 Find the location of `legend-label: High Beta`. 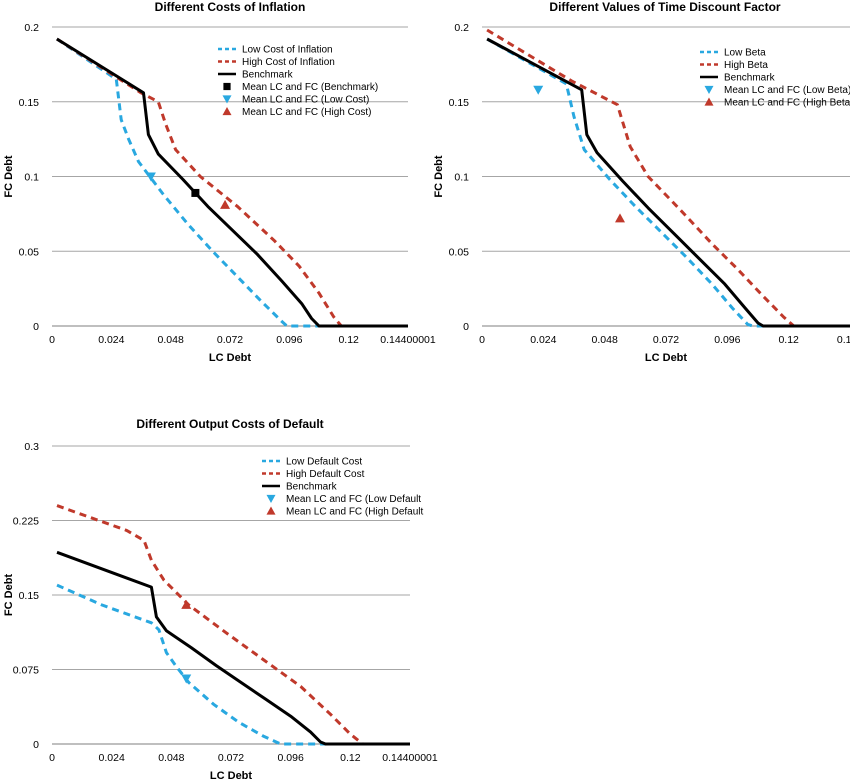

legend-label: High Beta is located at coordinates (746, 65).